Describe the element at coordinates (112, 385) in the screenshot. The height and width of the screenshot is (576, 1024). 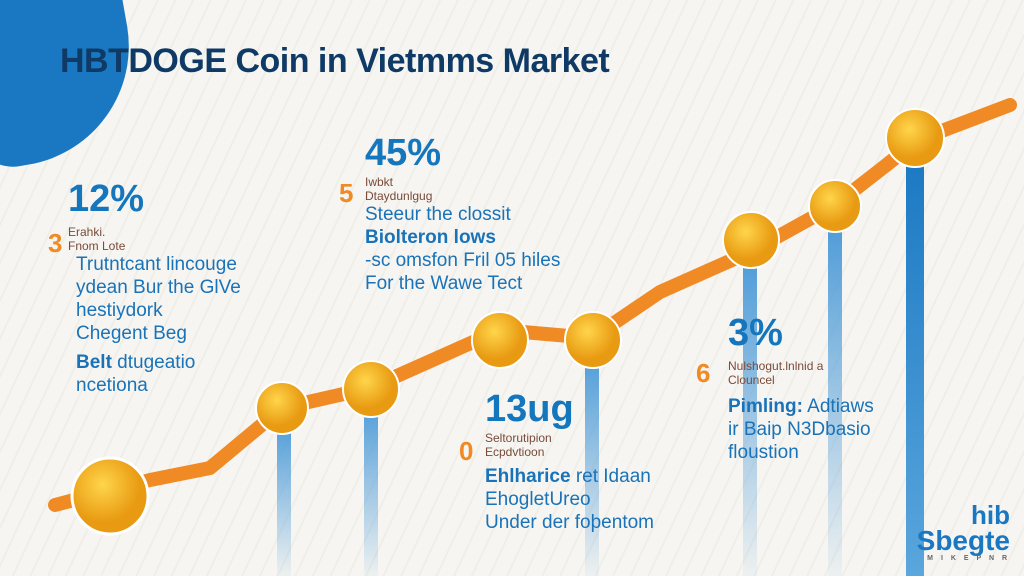
I see `text-line: ncetiona` at that location.